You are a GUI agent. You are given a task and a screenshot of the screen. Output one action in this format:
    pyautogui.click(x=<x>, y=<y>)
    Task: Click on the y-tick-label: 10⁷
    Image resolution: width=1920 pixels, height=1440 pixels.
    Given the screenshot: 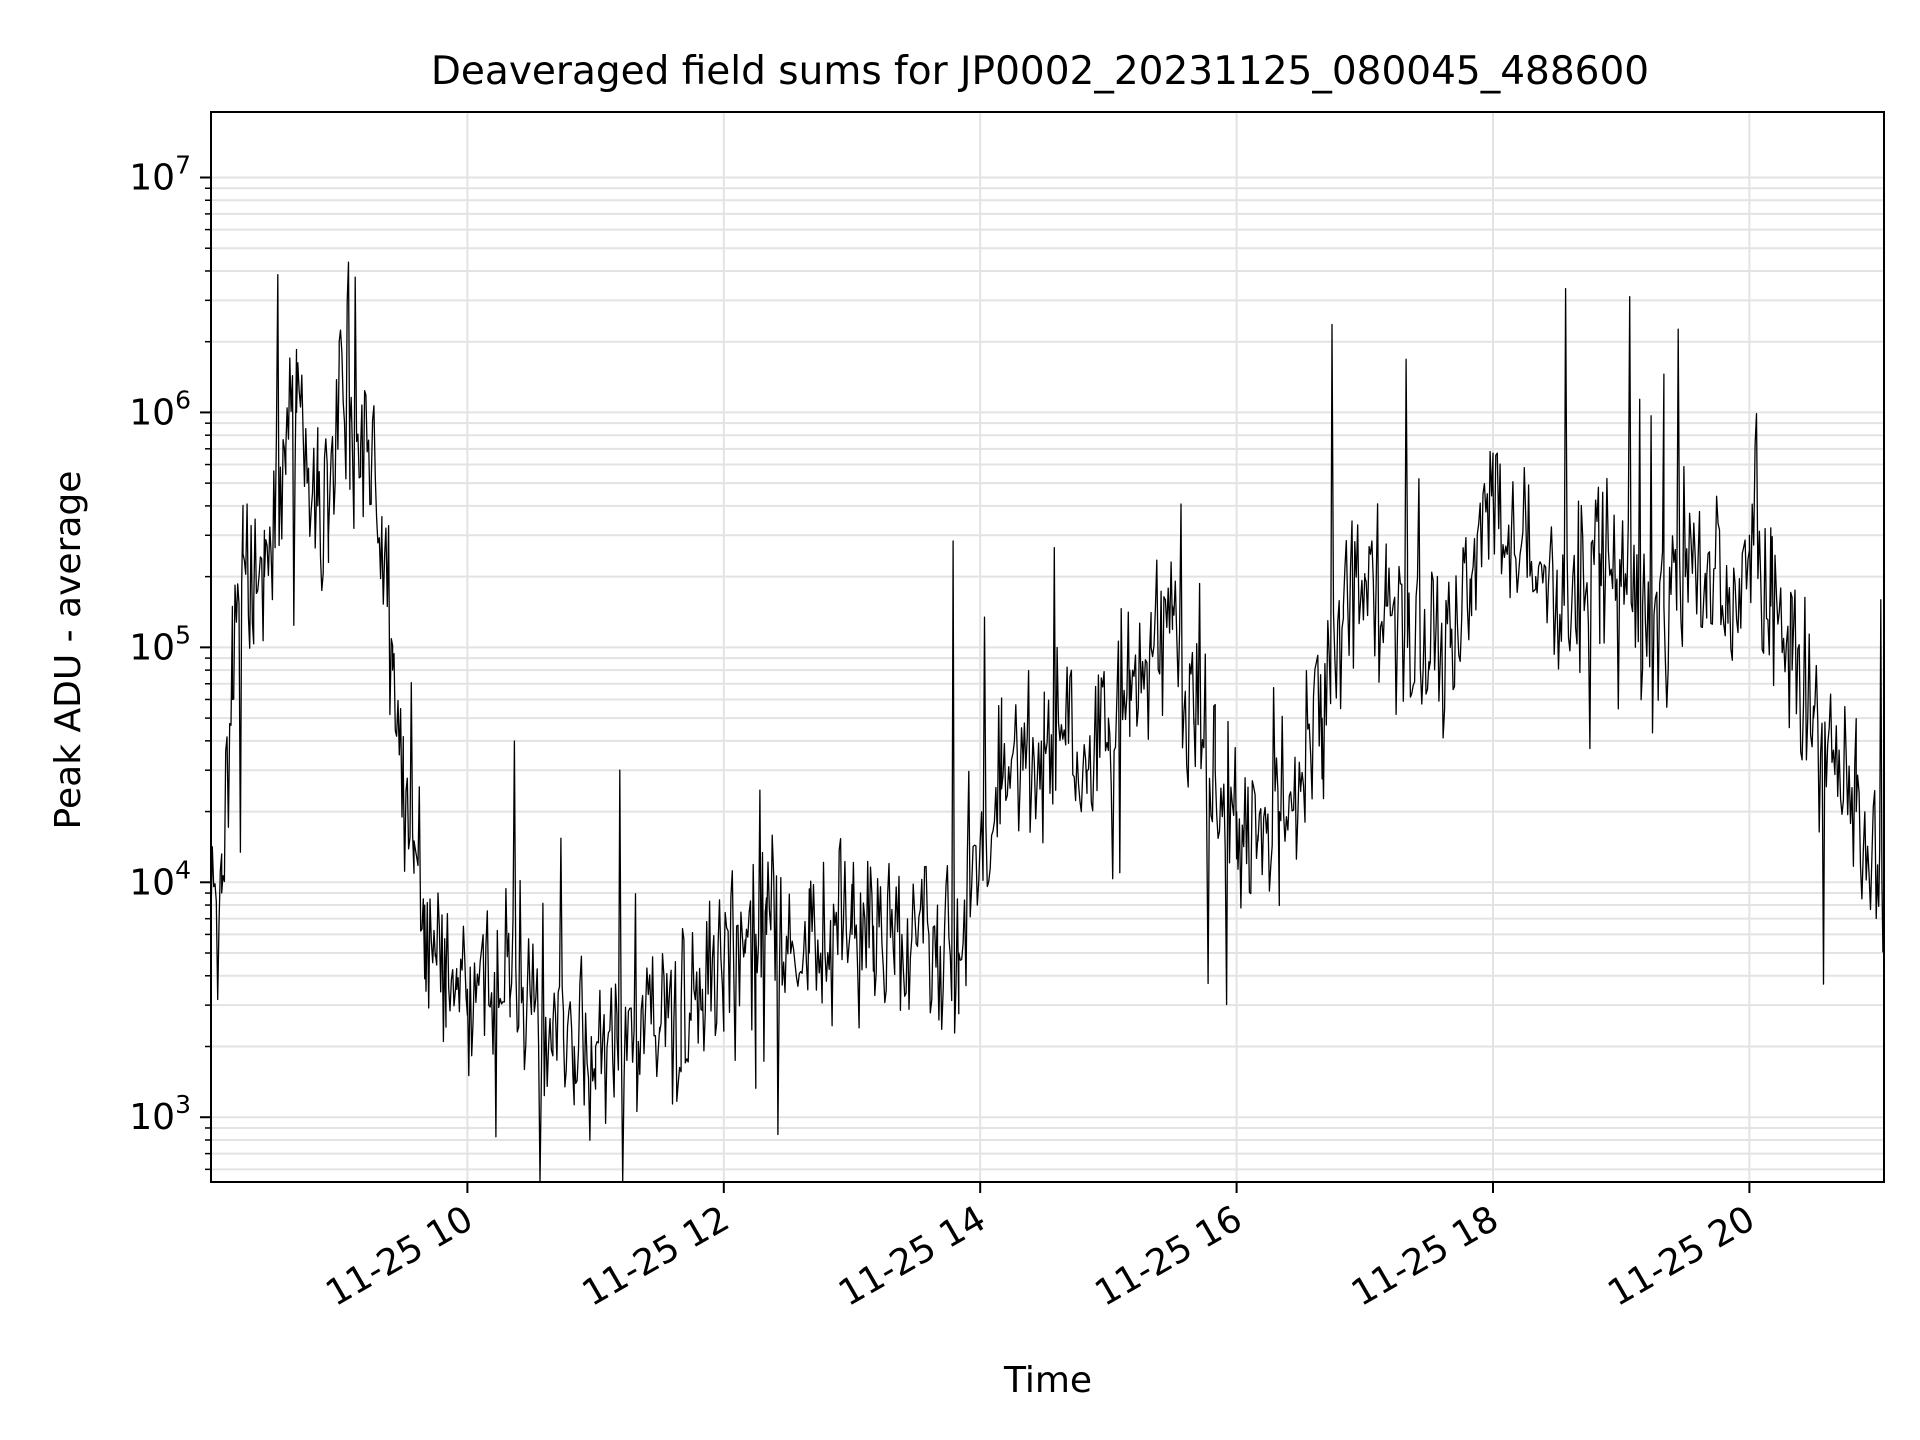 What is the action you would take?
    pyautogui.click(x=160, y=174)
    